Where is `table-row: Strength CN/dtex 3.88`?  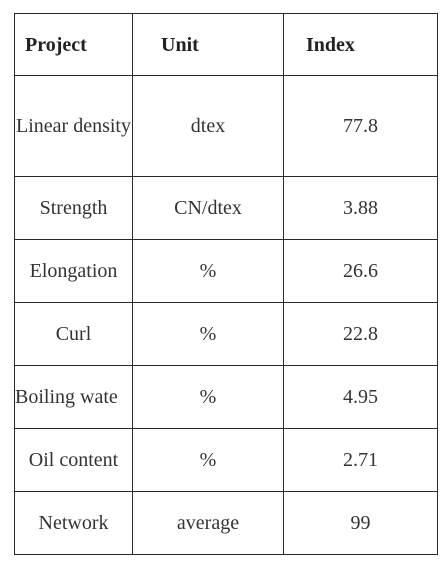
table-row: Strength CN/dtex 3.88 is located at coordinates (226, 208).